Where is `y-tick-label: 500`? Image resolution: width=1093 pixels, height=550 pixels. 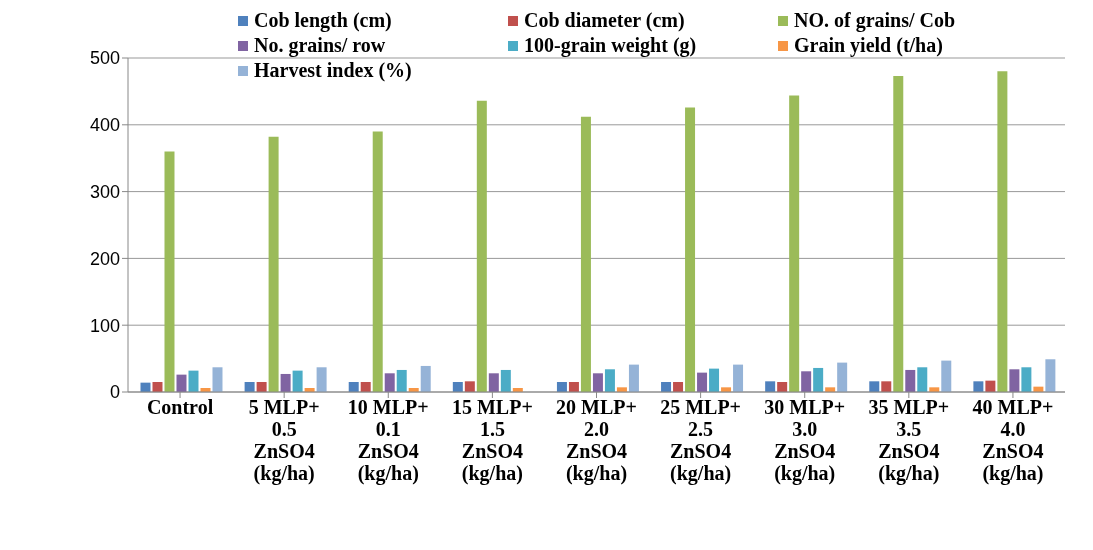
y-tick-label: 500 is located at coordinates (104, 58).